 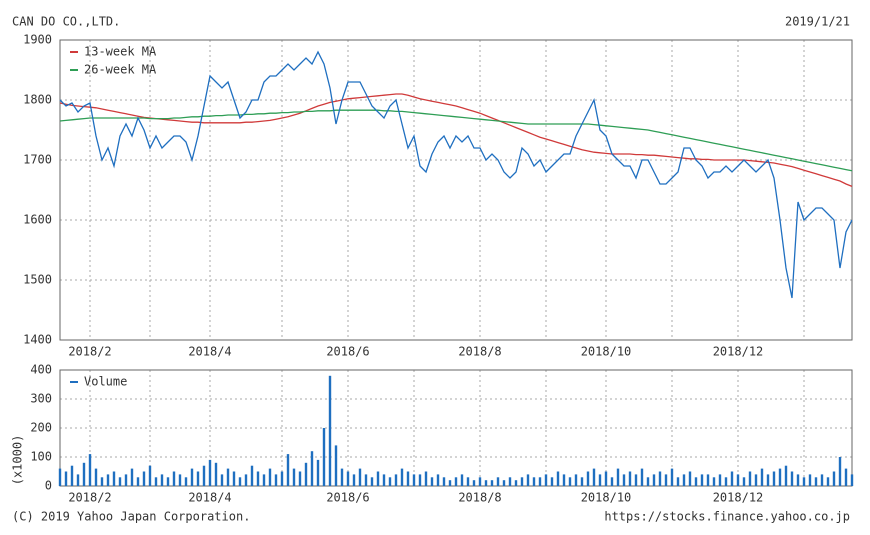 I want to click on copyright: (C) 2019 Yahoo Japan Corporation., so click(x=131, y=517).